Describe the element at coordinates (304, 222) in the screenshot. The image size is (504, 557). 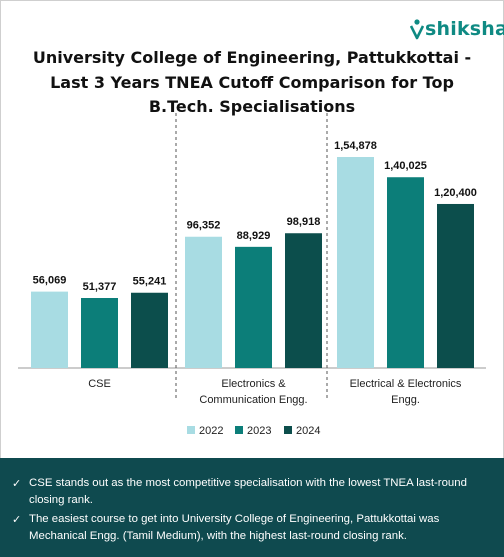
I see `data-label: 98,918` at that location.